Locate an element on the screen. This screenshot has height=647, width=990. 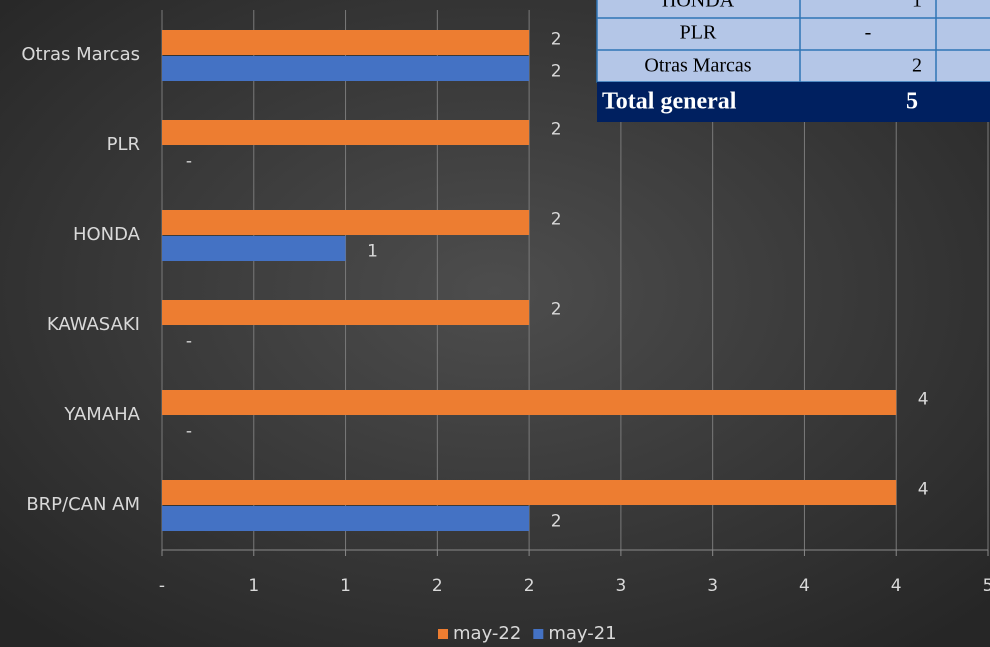
legend-label: may-22 is located at coordinates (487, 633).